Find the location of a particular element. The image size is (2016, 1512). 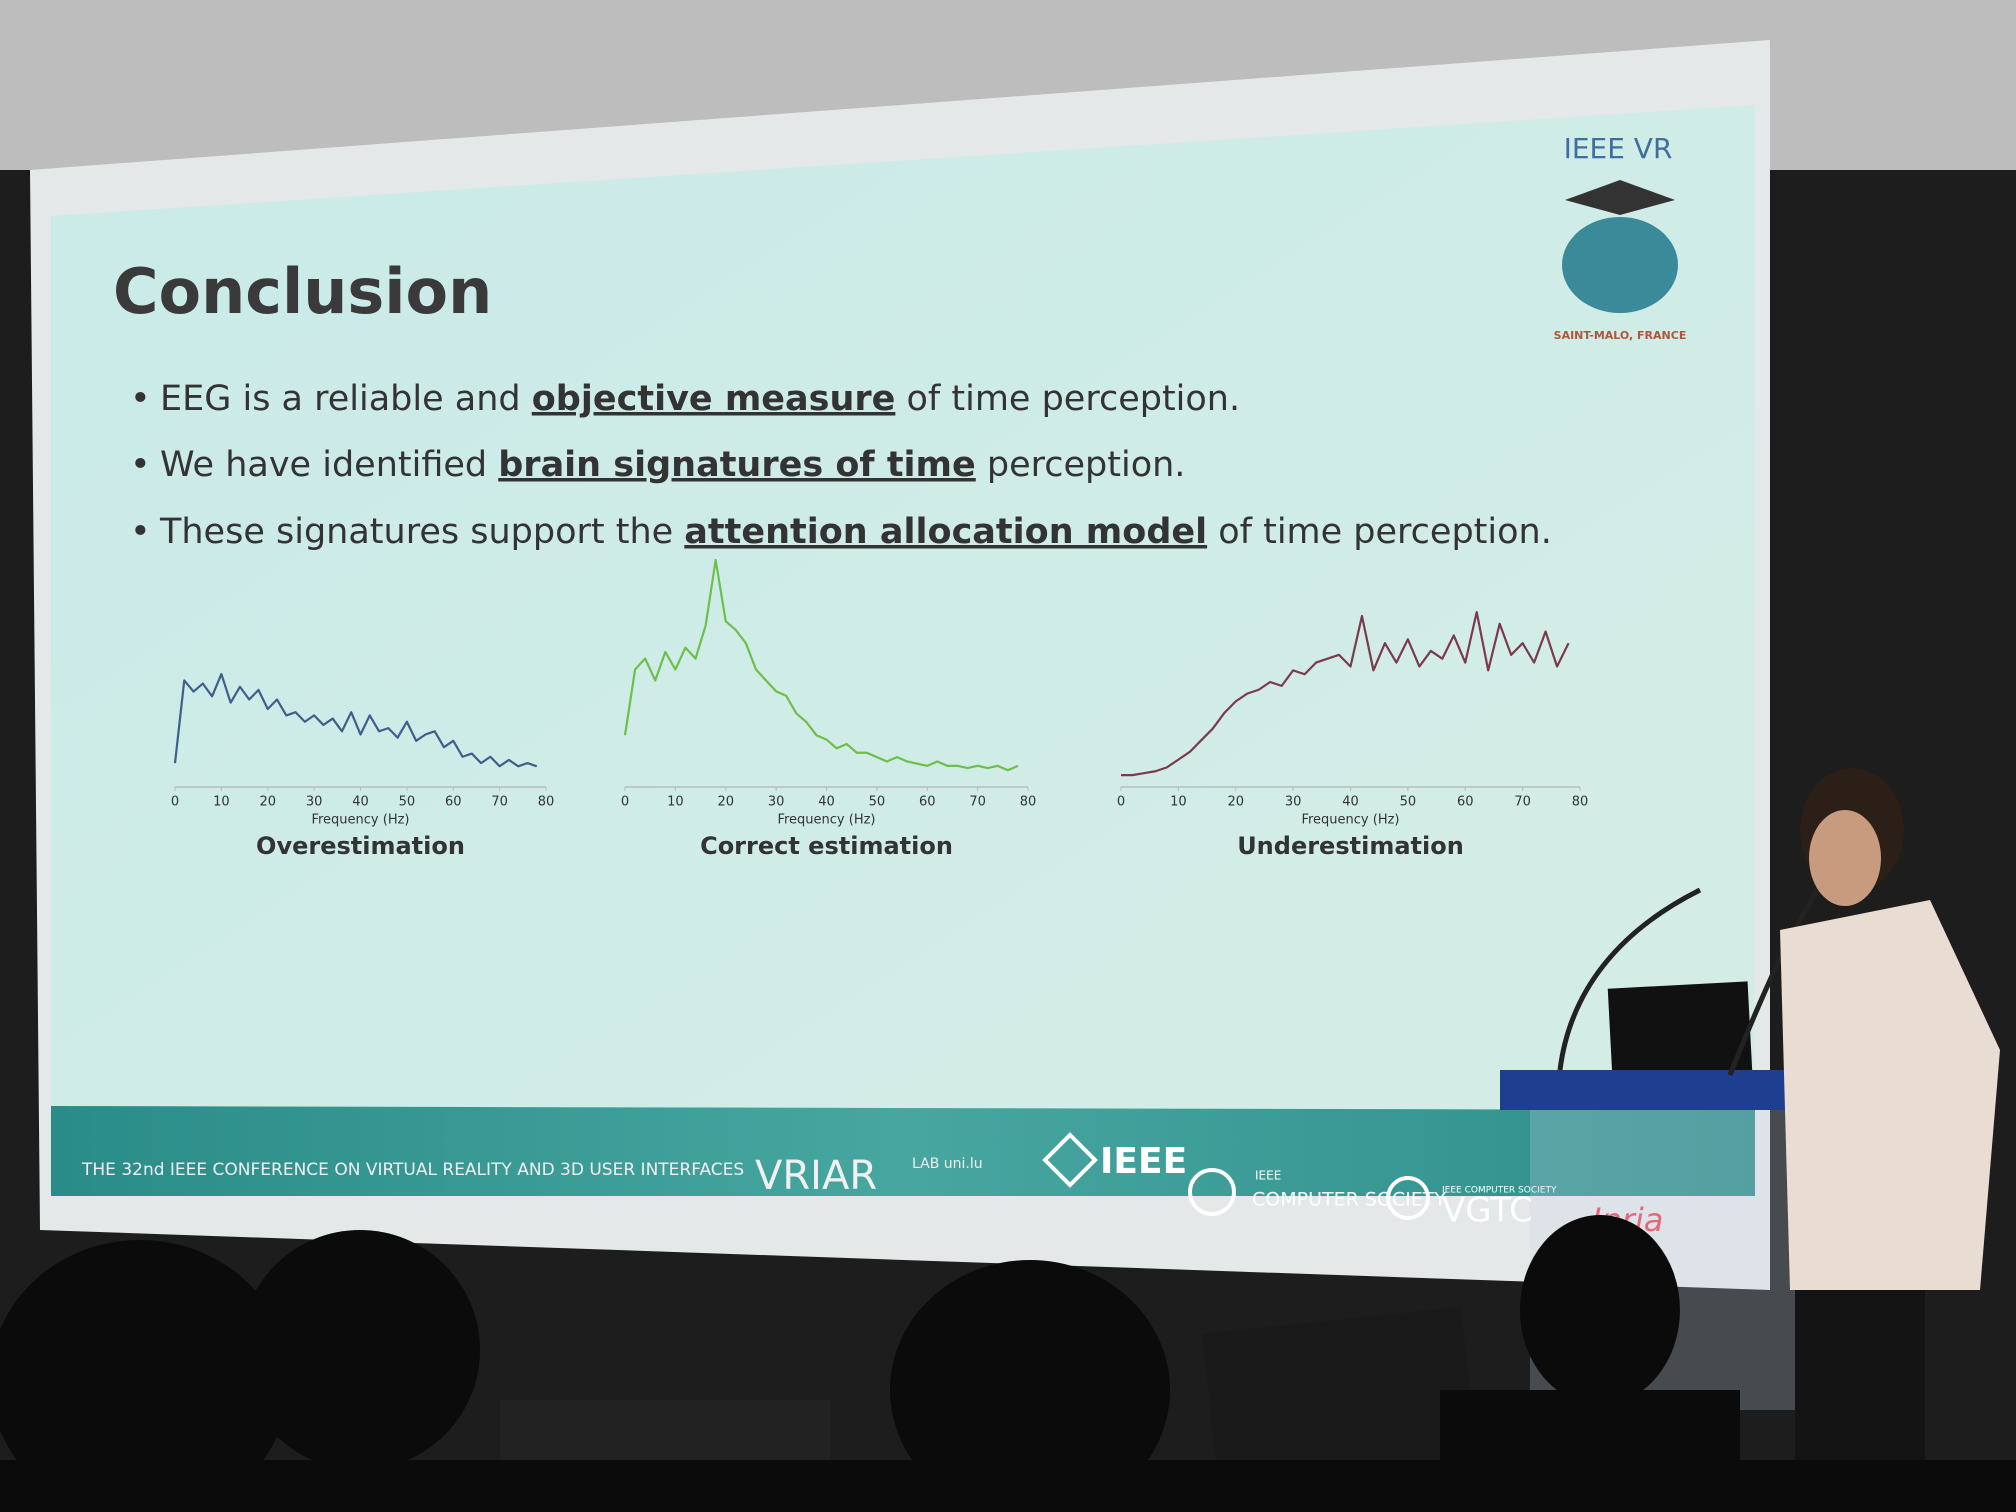

vgtc-logo is located at coordinates (1408, 1198).